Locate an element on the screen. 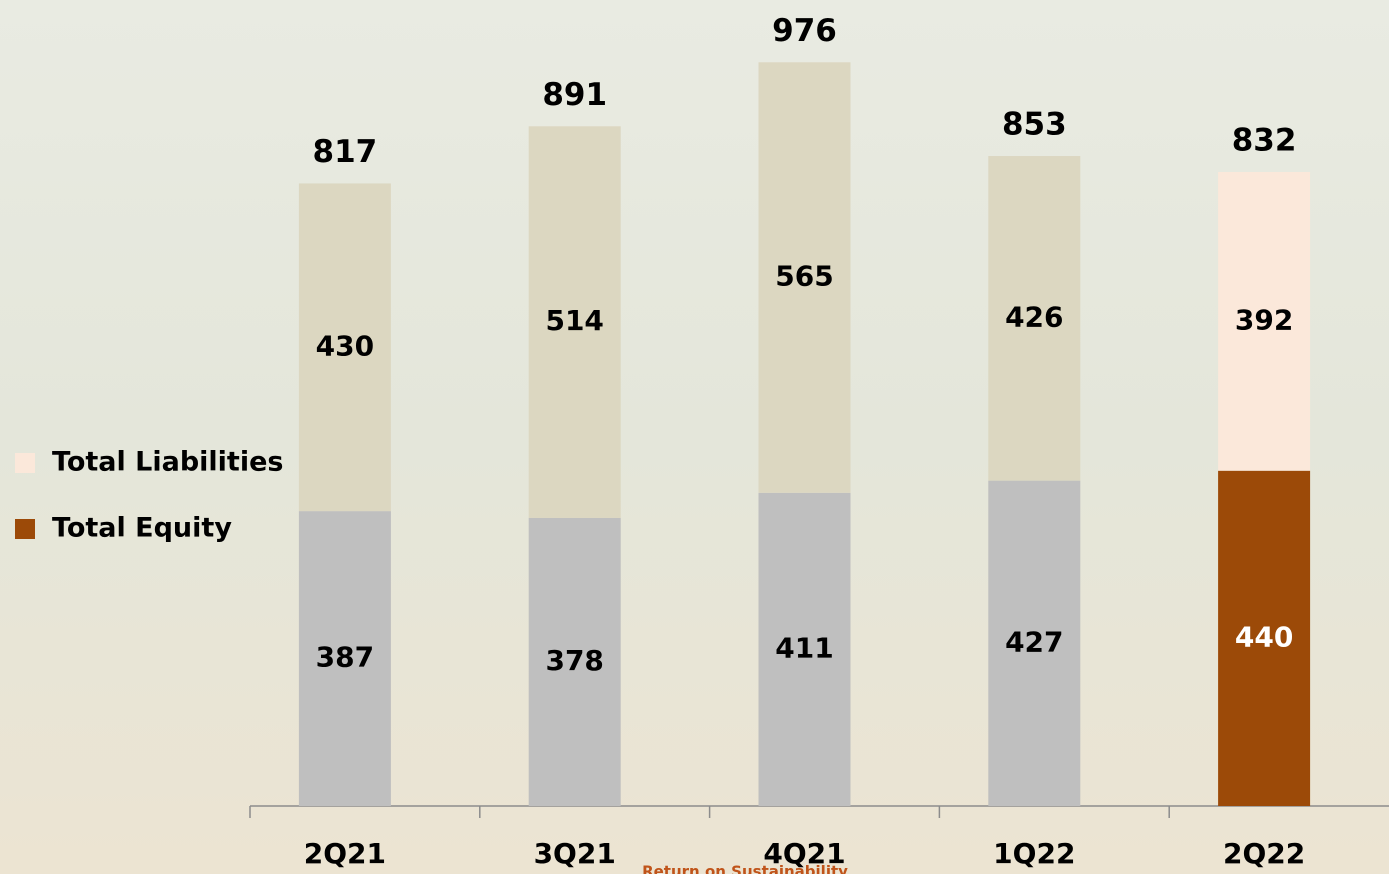 This screenshot has width=1389, height=874. value-label: 378 is located at coordinates (574, 660).